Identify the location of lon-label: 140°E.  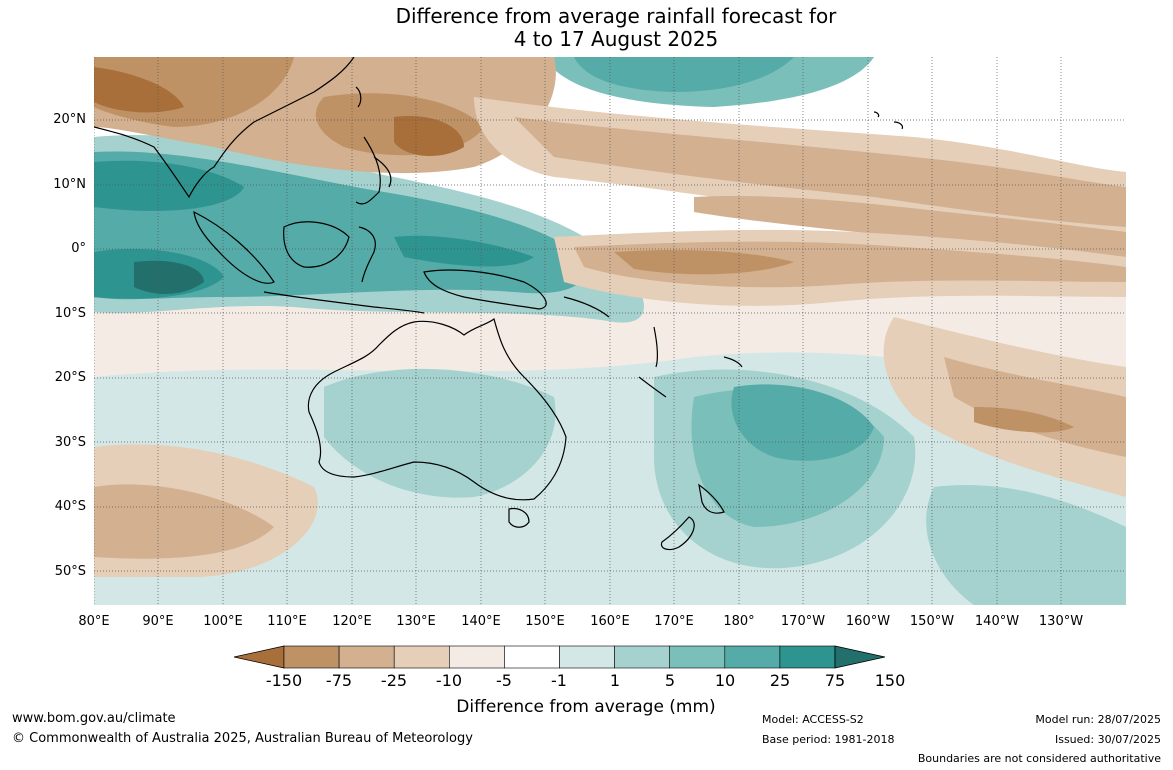
(481, 621).